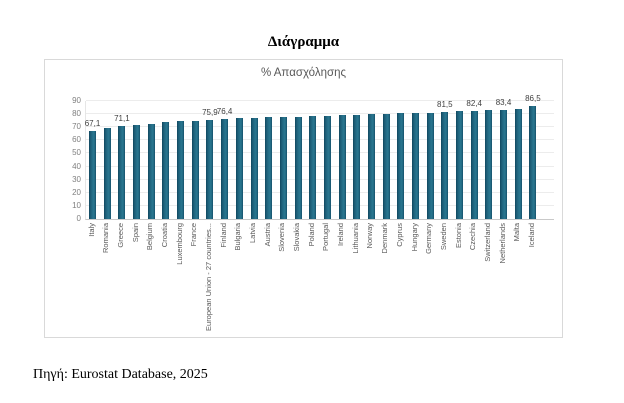  Describe the element at coordinates (533, 98) in the screenshot. I see `bar-value-label: 86,5` at that location.